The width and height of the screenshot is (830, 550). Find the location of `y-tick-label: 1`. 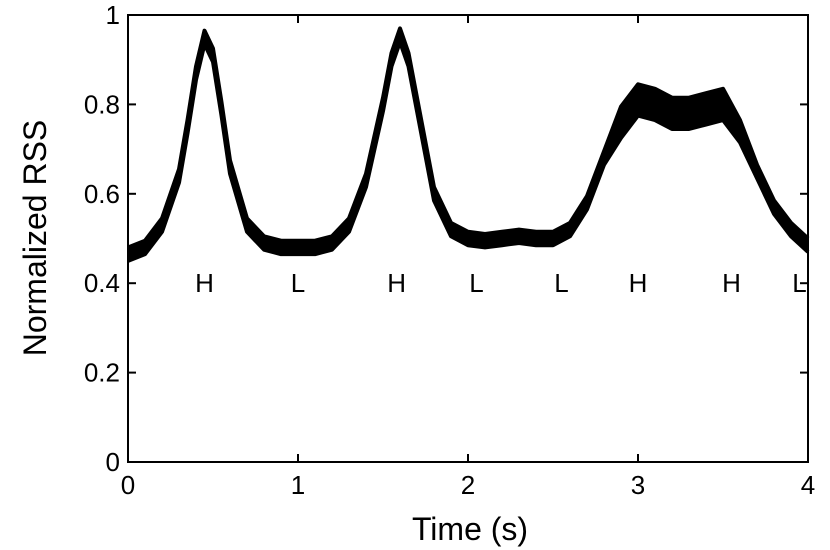

y-tick-label: 1 is located at coordinates (113, 15).